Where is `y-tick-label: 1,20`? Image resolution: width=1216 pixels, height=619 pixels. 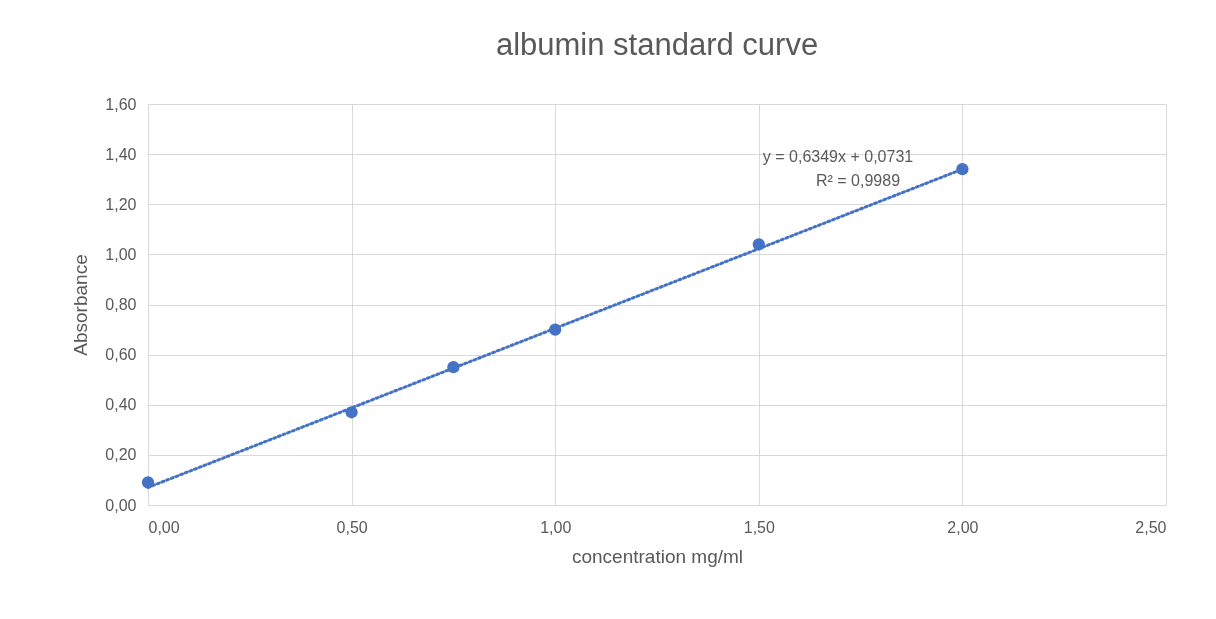
y-tick-label: 1,20 is located at coordinates (121, 204).